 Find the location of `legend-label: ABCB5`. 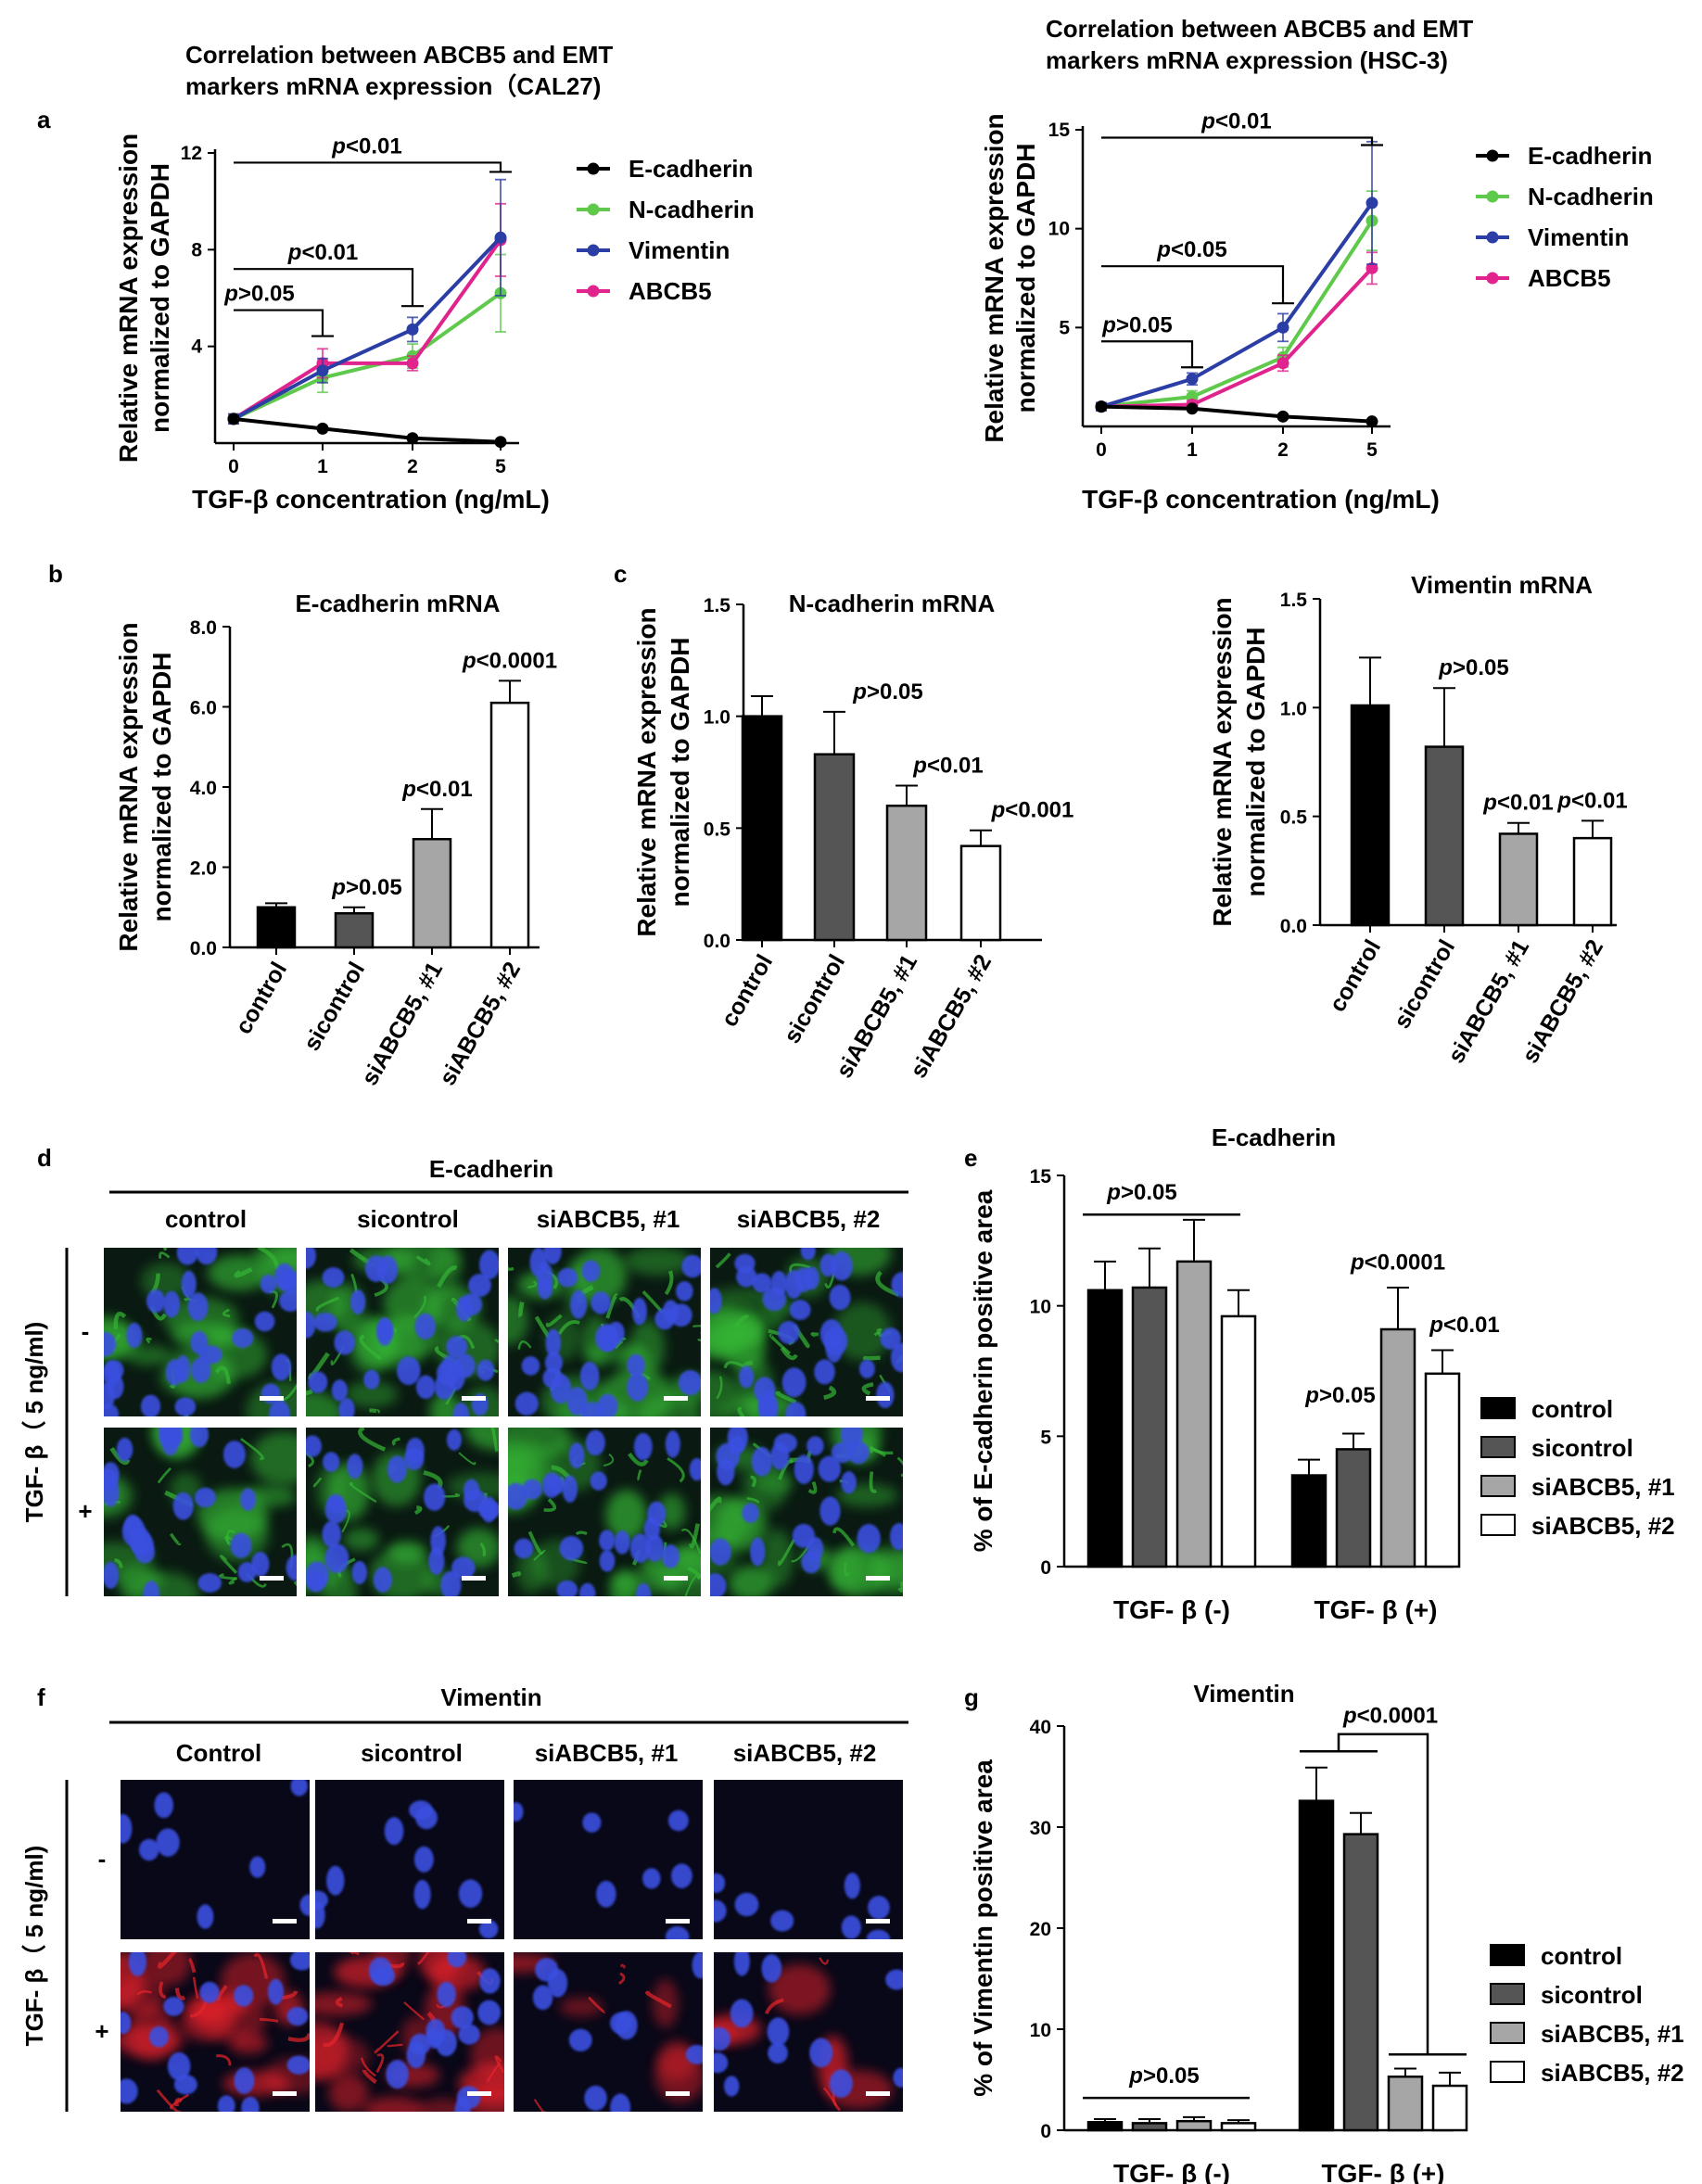

legend-label: ABCB5 is located at coordinates (670, 291).